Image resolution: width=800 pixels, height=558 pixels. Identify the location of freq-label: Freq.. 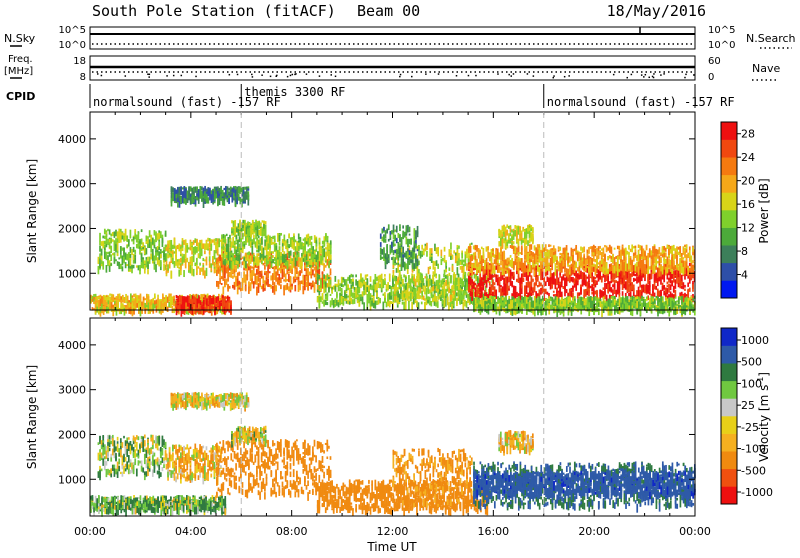
(20, 59).